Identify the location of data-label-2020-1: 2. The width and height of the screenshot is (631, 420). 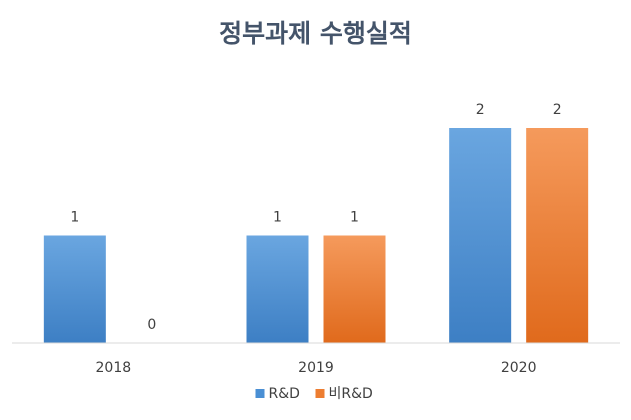
(557, 110).